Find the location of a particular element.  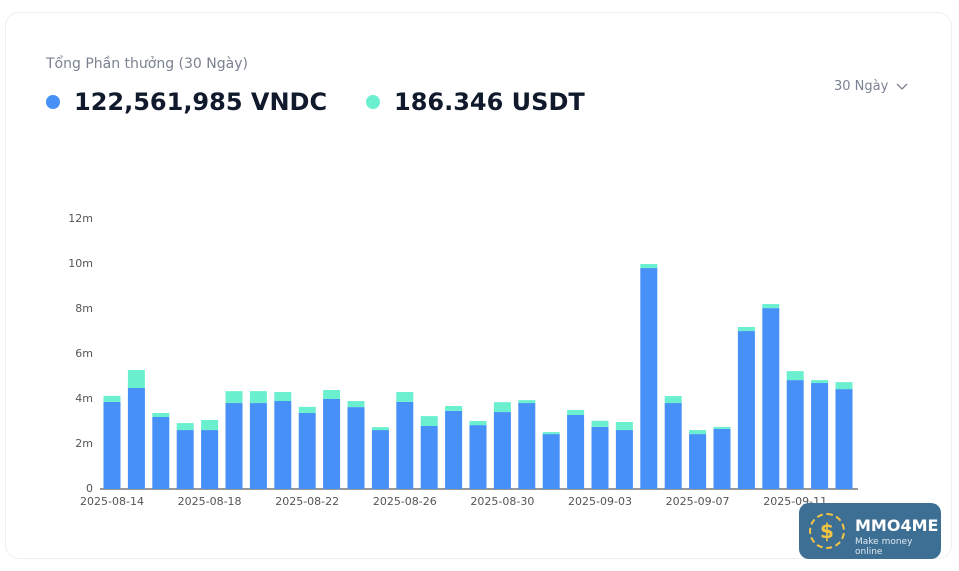

brand: MMO4ME is located at coordinates (897, 525).